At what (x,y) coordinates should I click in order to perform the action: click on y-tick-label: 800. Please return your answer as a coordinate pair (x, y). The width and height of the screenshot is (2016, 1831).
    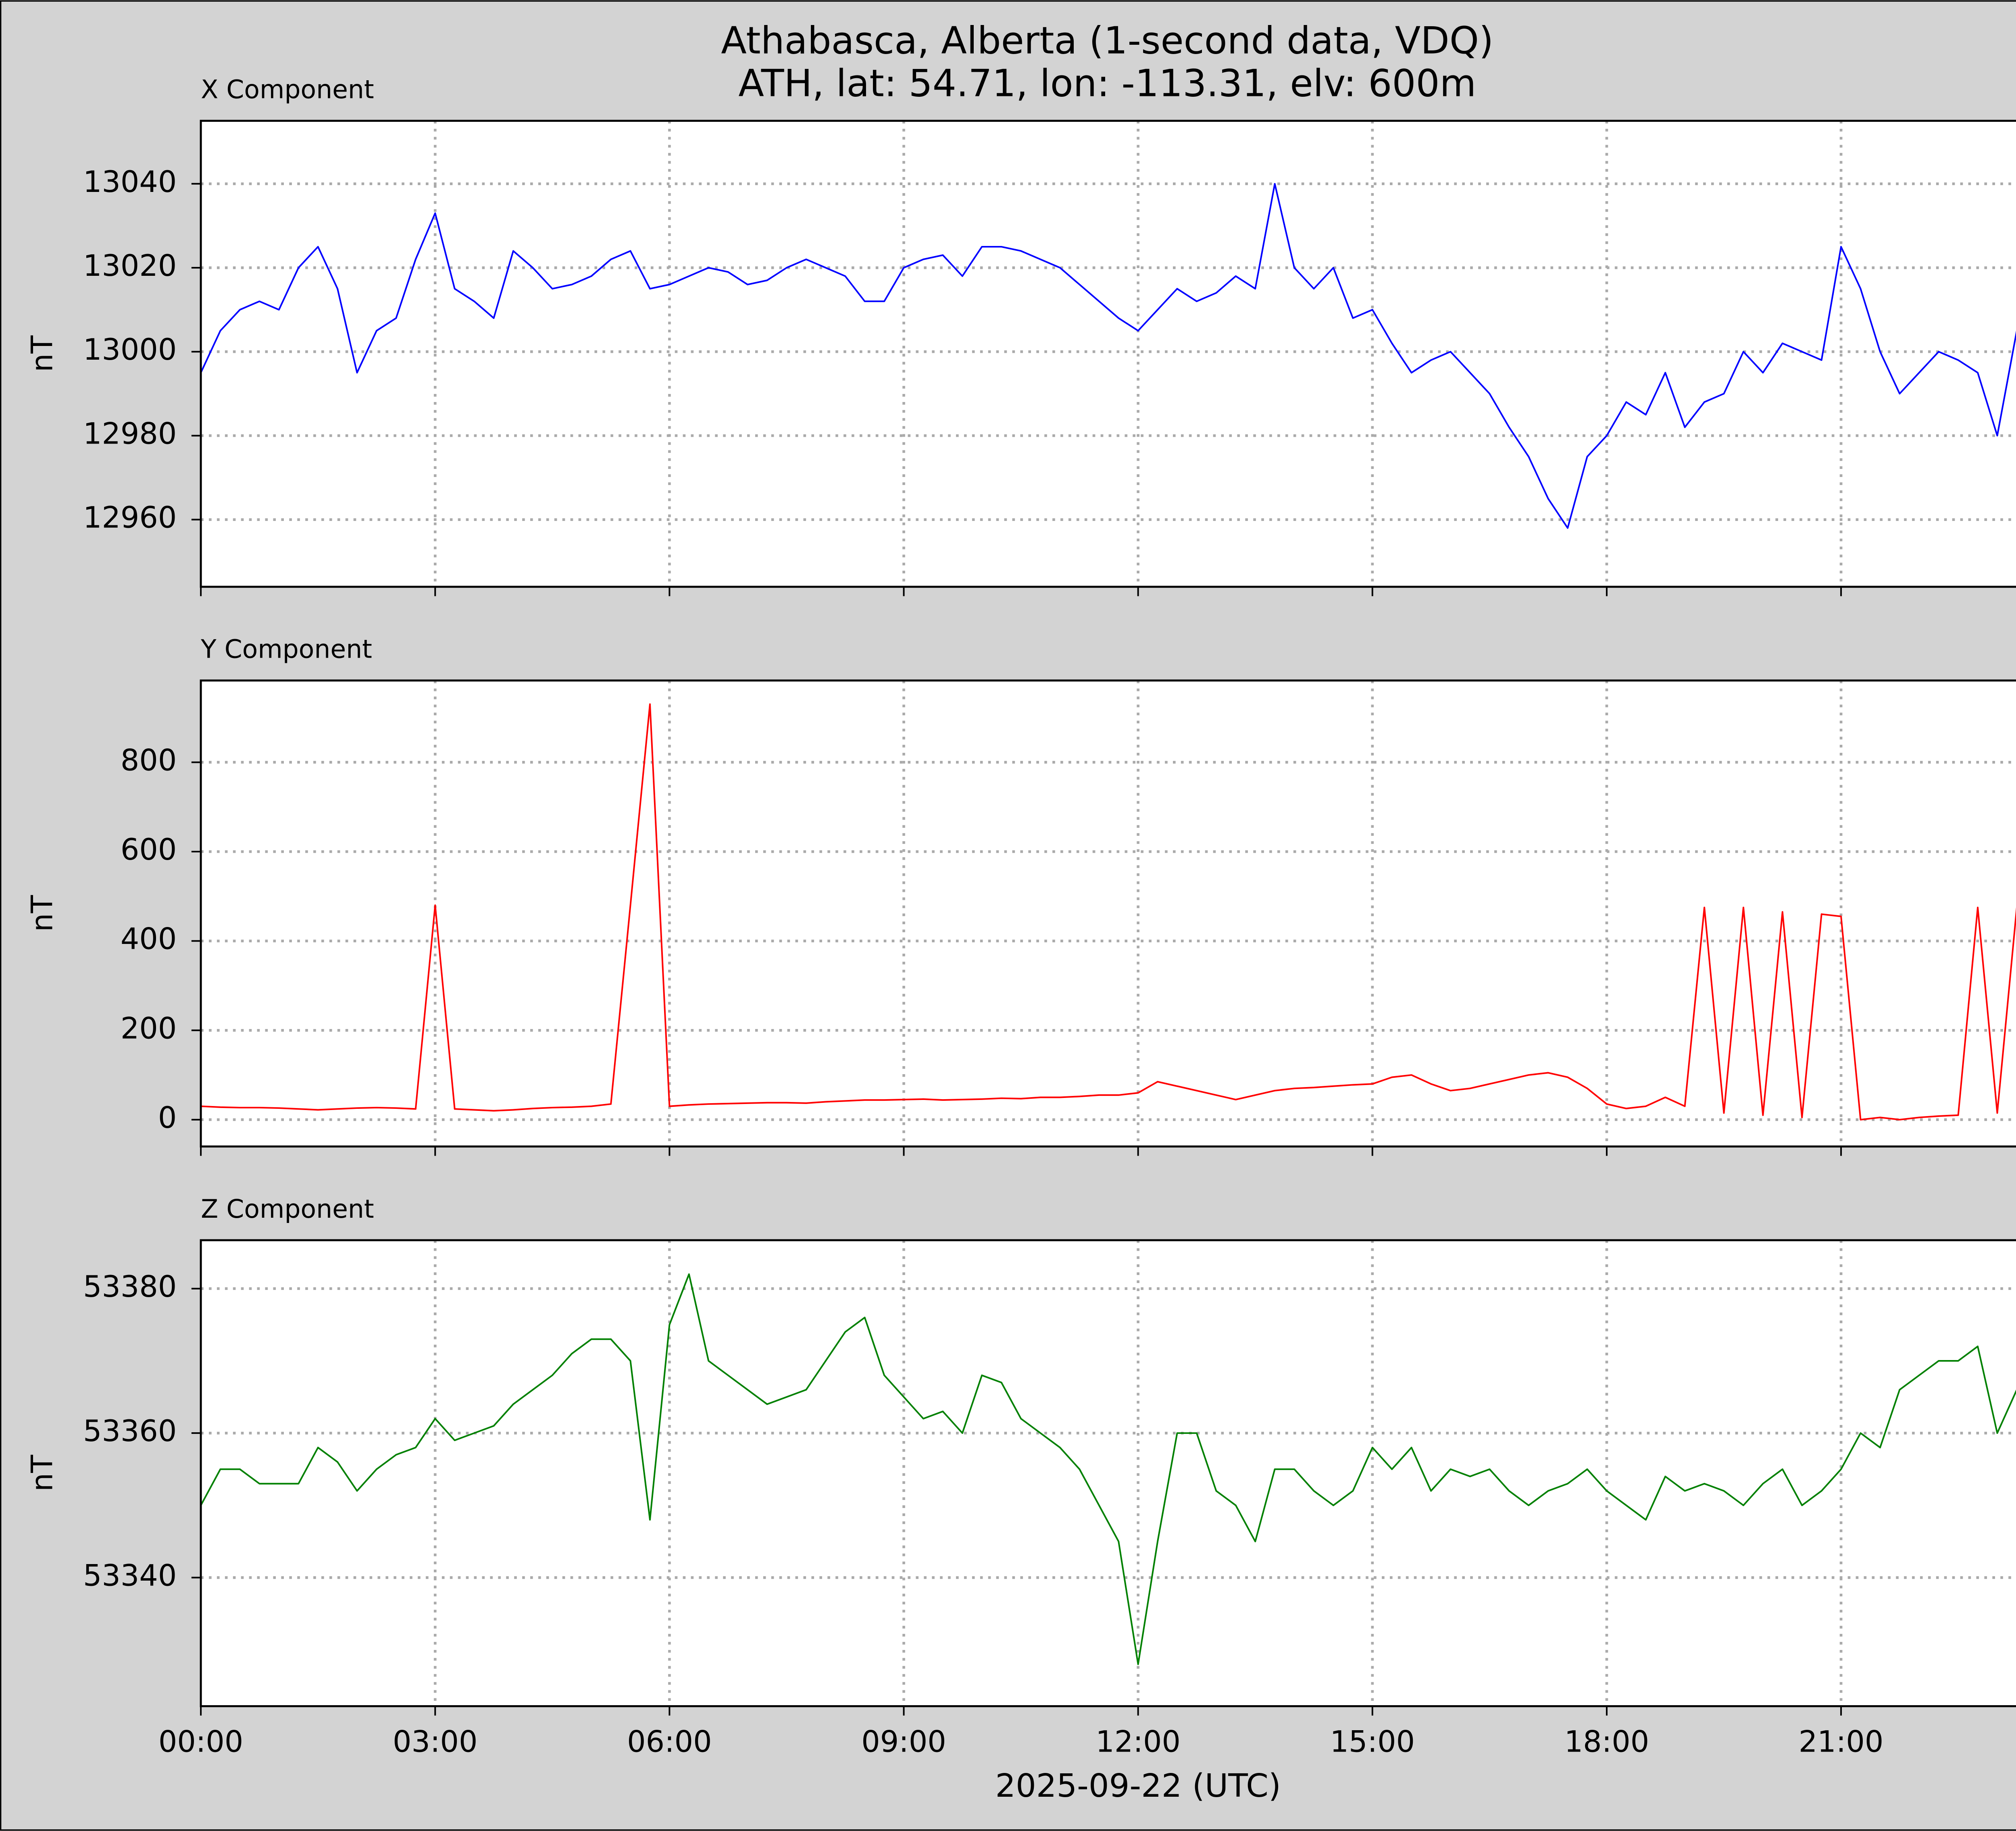
    Looking at the image, I should click on (149, 760).